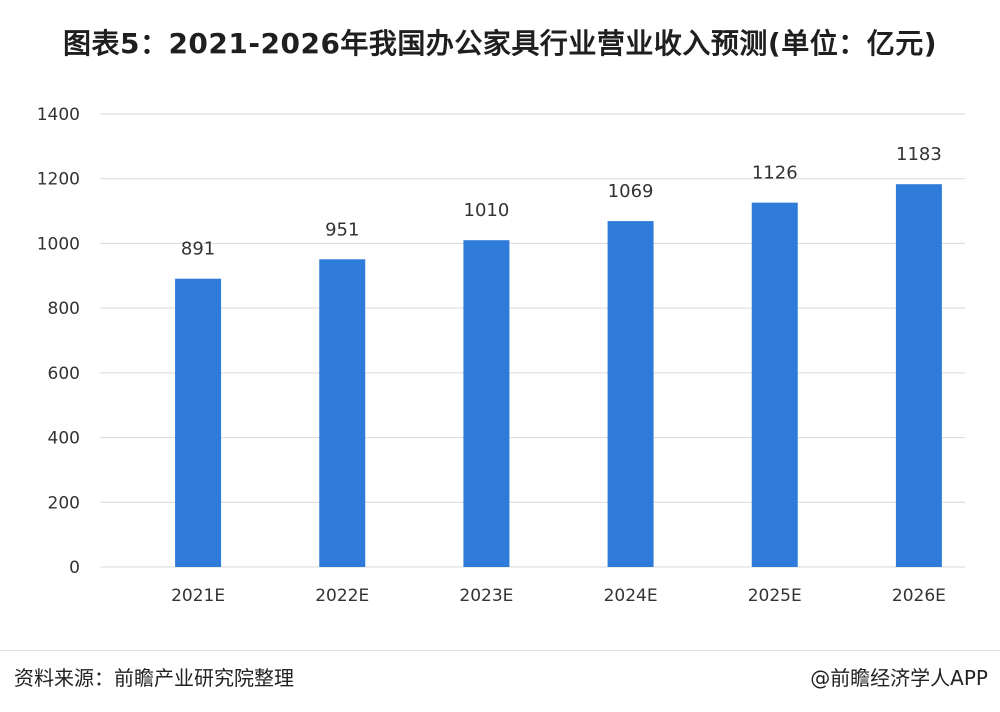  Describe the element at coordinates (64, 374) in the screenshot. I see `y-tick-label: 600` at that location.